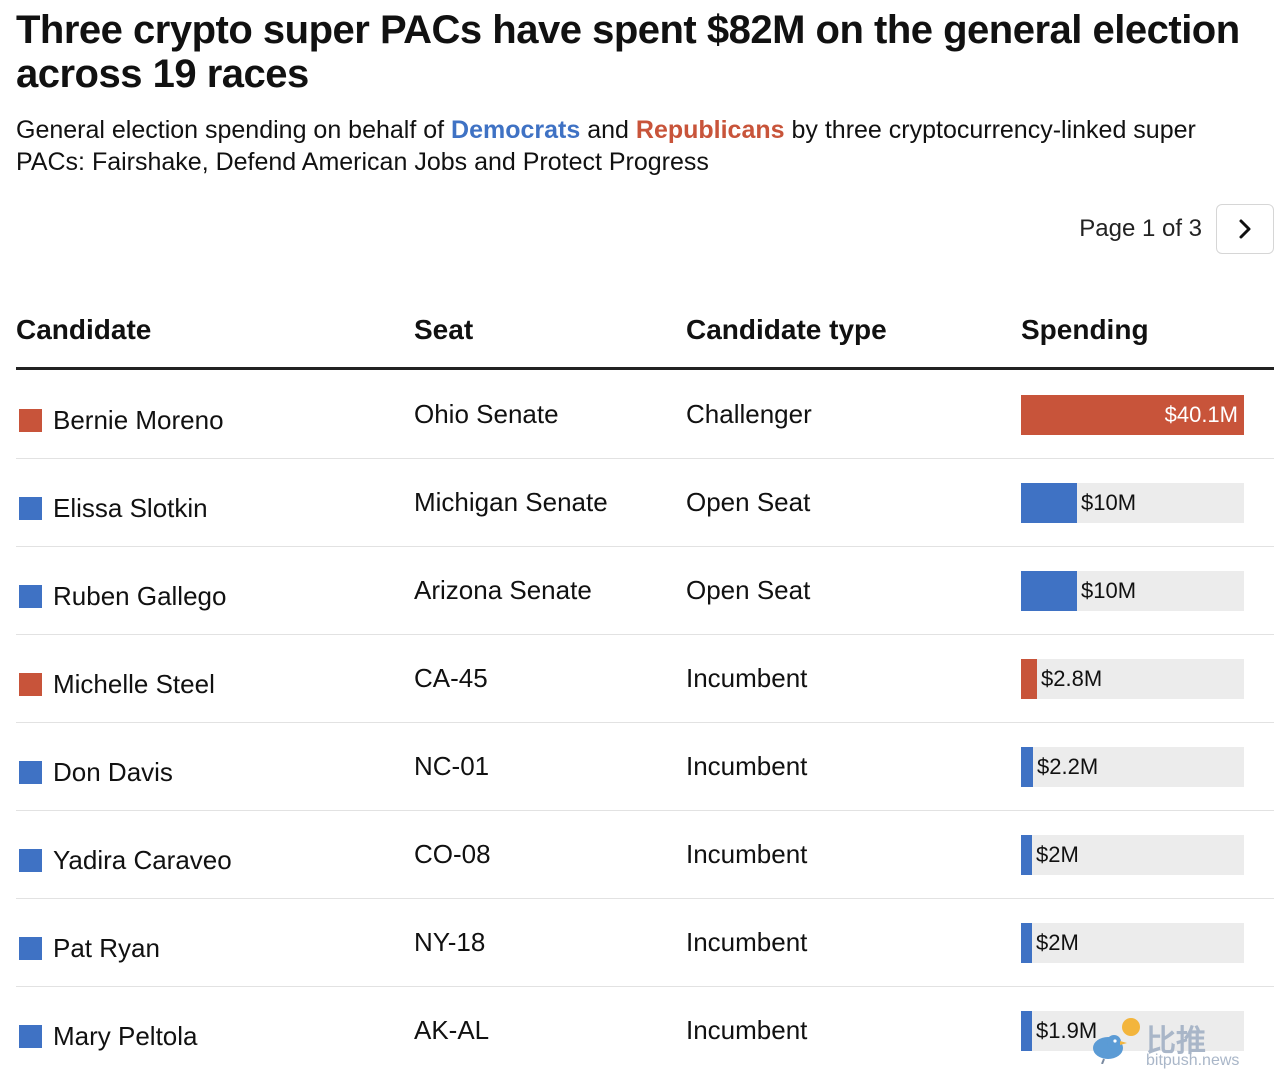  What do you see at coordinates (1110, 1049) in the screenshot?
I see `bird-logo-icon` at bounding box center [1110, 1049].